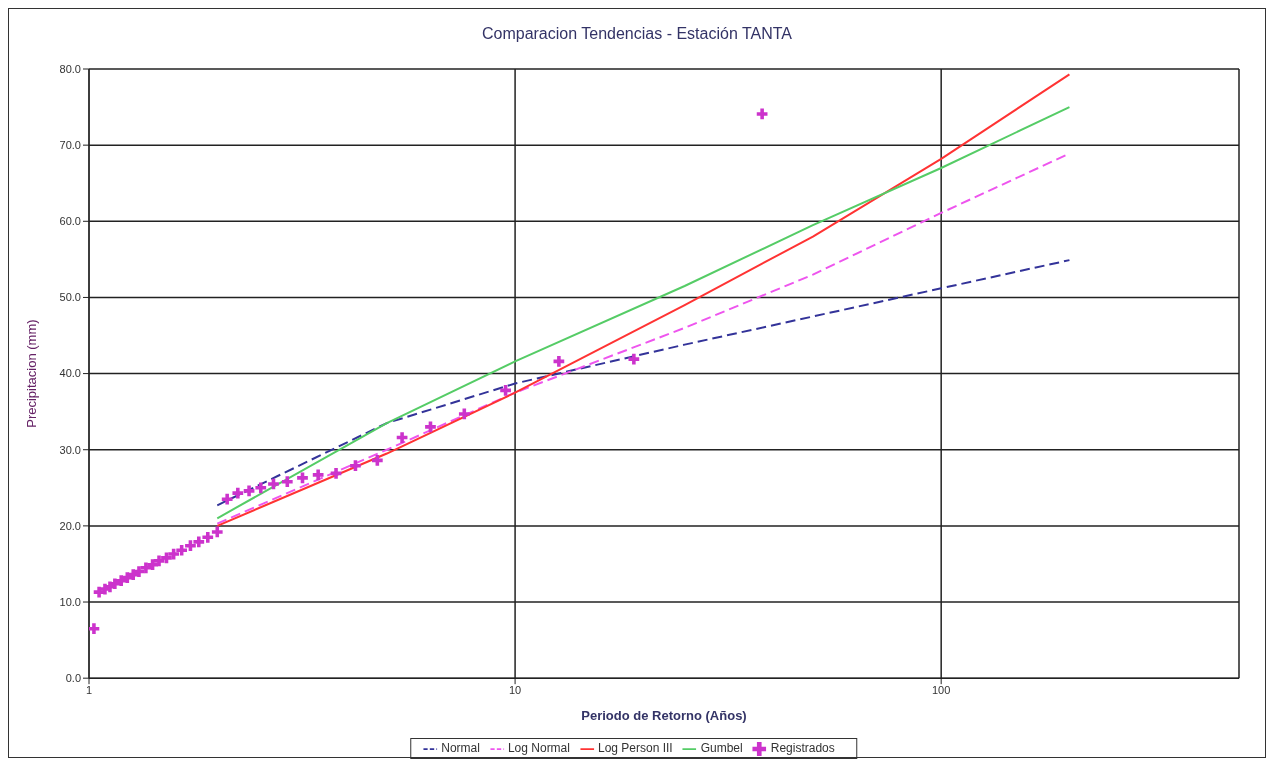  Describe the element at coordinates (941, 689) in the screenshot. I see `x-tick-label: 100` at that location.